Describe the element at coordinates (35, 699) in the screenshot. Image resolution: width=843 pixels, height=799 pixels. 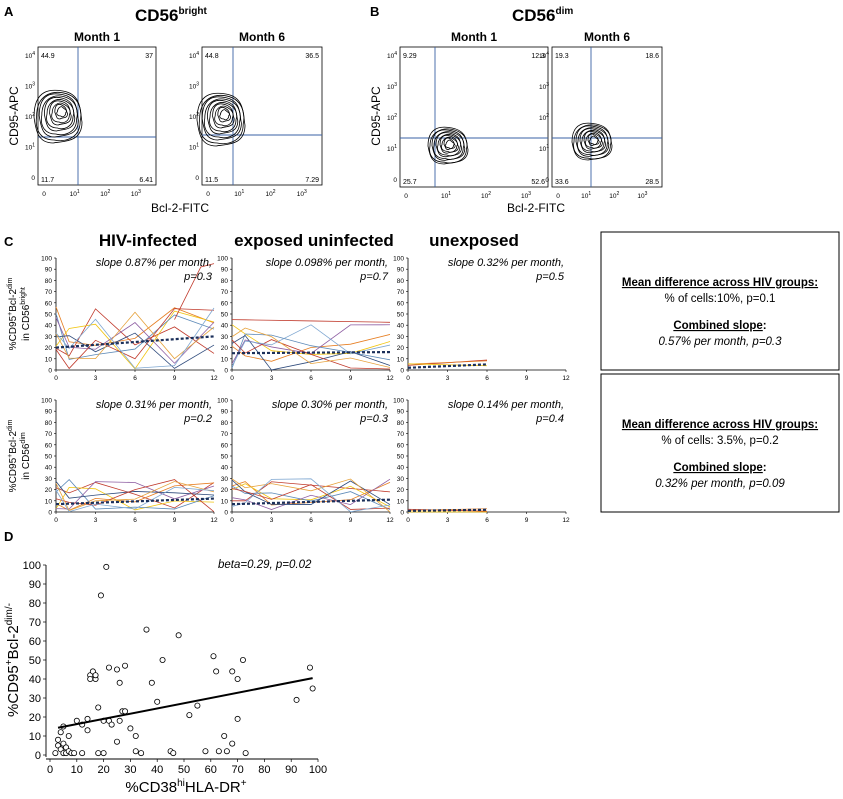
I see `scatter-y-tick-label: 30` at that location.